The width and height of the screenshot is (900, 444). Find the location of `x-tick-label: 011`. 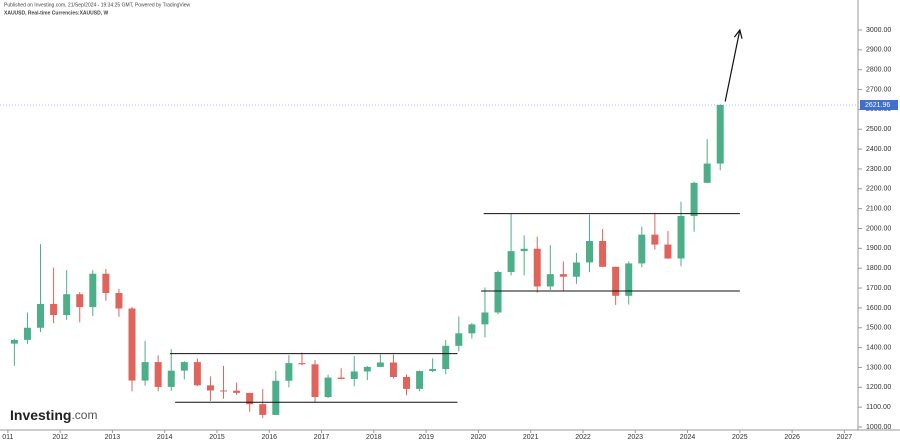

x-tick-label: 011 is located at coordinates (7, 437).